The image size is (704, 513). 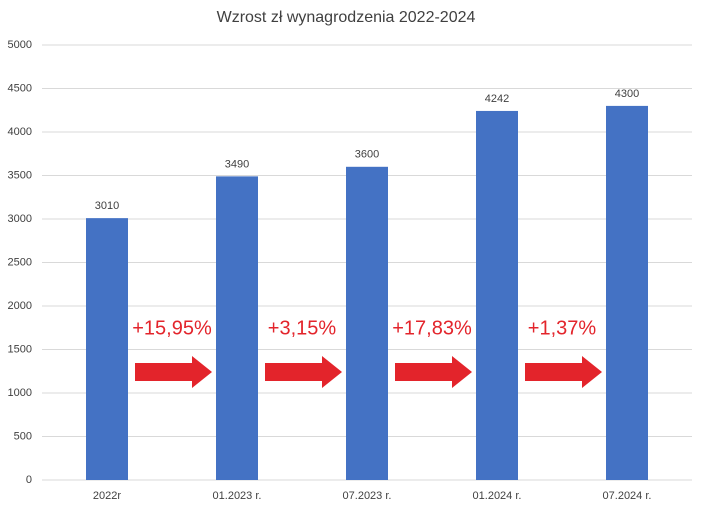 What do you see at coordinates (302, 328) in the screenshot?
I see `annotation: +3,15%` at bounding box center [302, 328].